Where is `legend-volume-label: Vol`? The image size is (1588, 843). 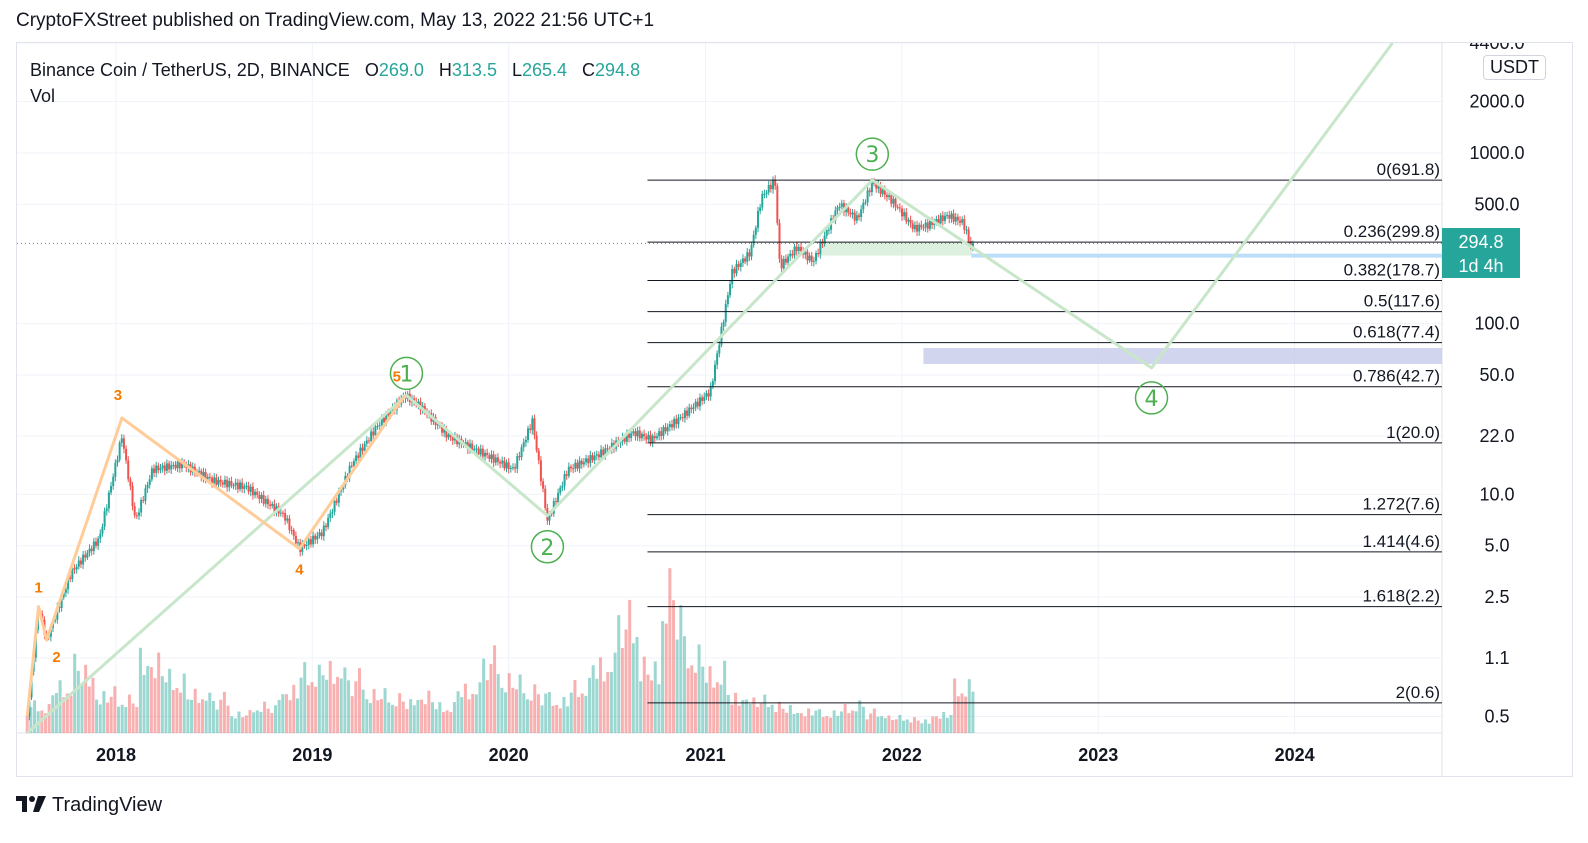 legend-volume-label: Vol is located at coordinates (43, 96).